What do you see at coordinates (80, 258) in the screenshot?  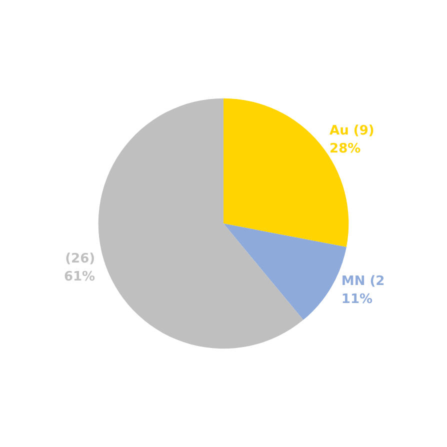 I see `slice-label: (26)` at bounding box center [80, 258].